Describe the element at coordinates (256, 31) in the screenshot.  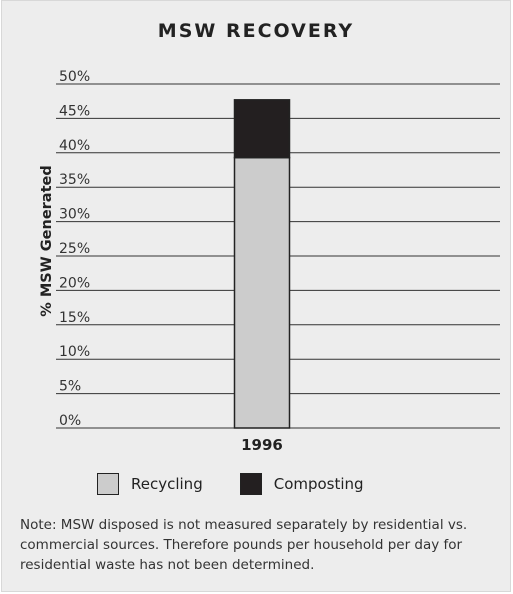
I see `chart-title: MSW RECOVERY` at that location.